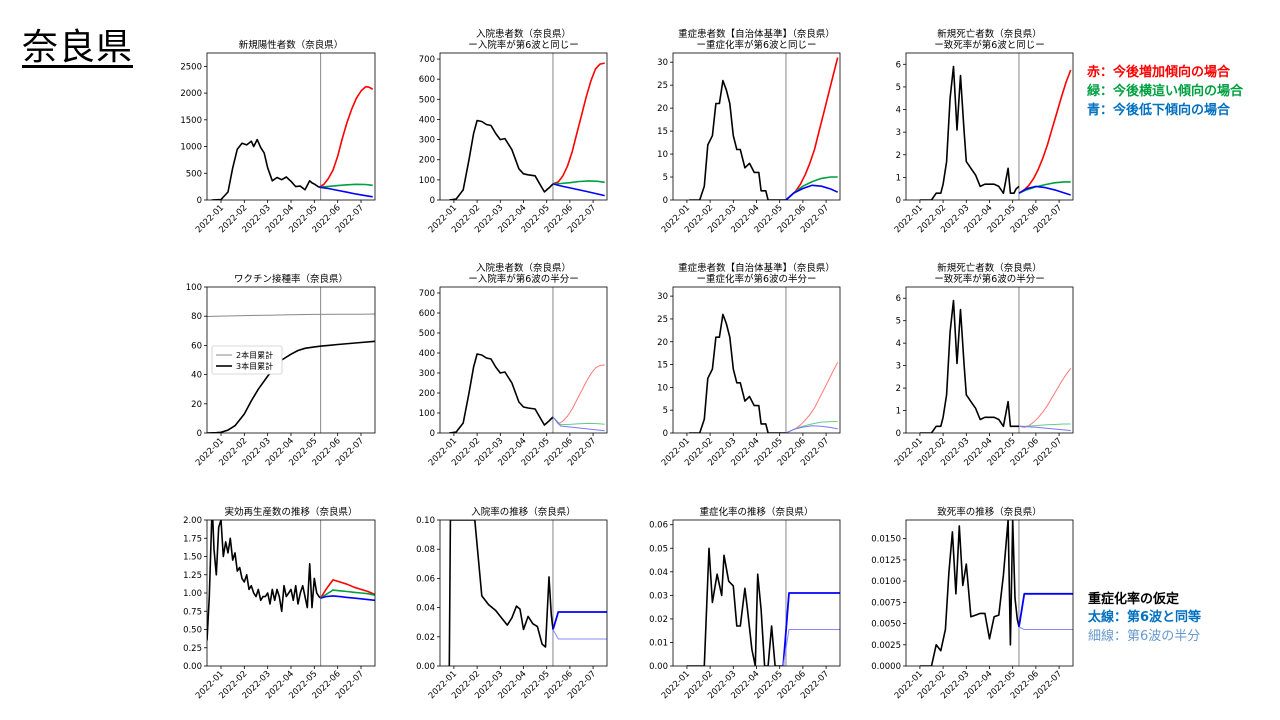 Image resolution: width=1280 pixels, height=720 pixels. Describe the element at coordinates (756, 279) in the screenshot. I see `chart-title: ー重症化率が第6波の半分ー` at that location.